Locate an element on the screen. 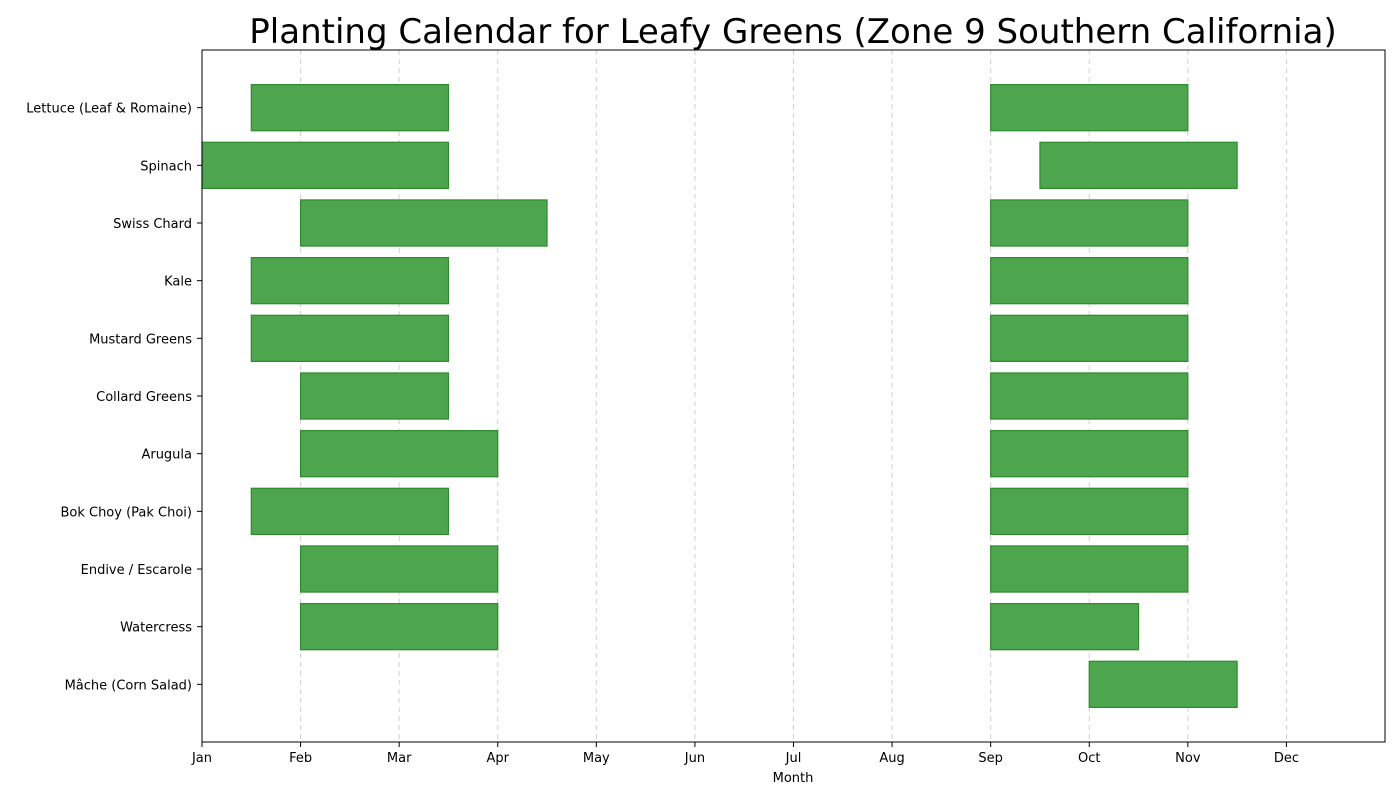 The height and width of the screenshot is (804, 1400). y-tick-label: Bok Choy (Pak Choi) is located at coordinates (126, 512).